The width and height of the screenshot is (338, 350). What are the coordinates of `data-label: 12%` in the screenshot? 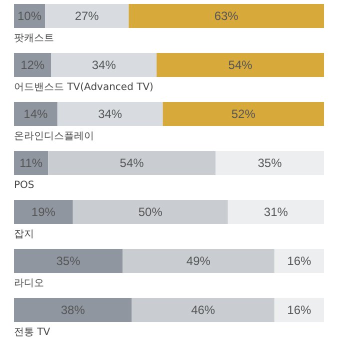 It's located at (32, 65).